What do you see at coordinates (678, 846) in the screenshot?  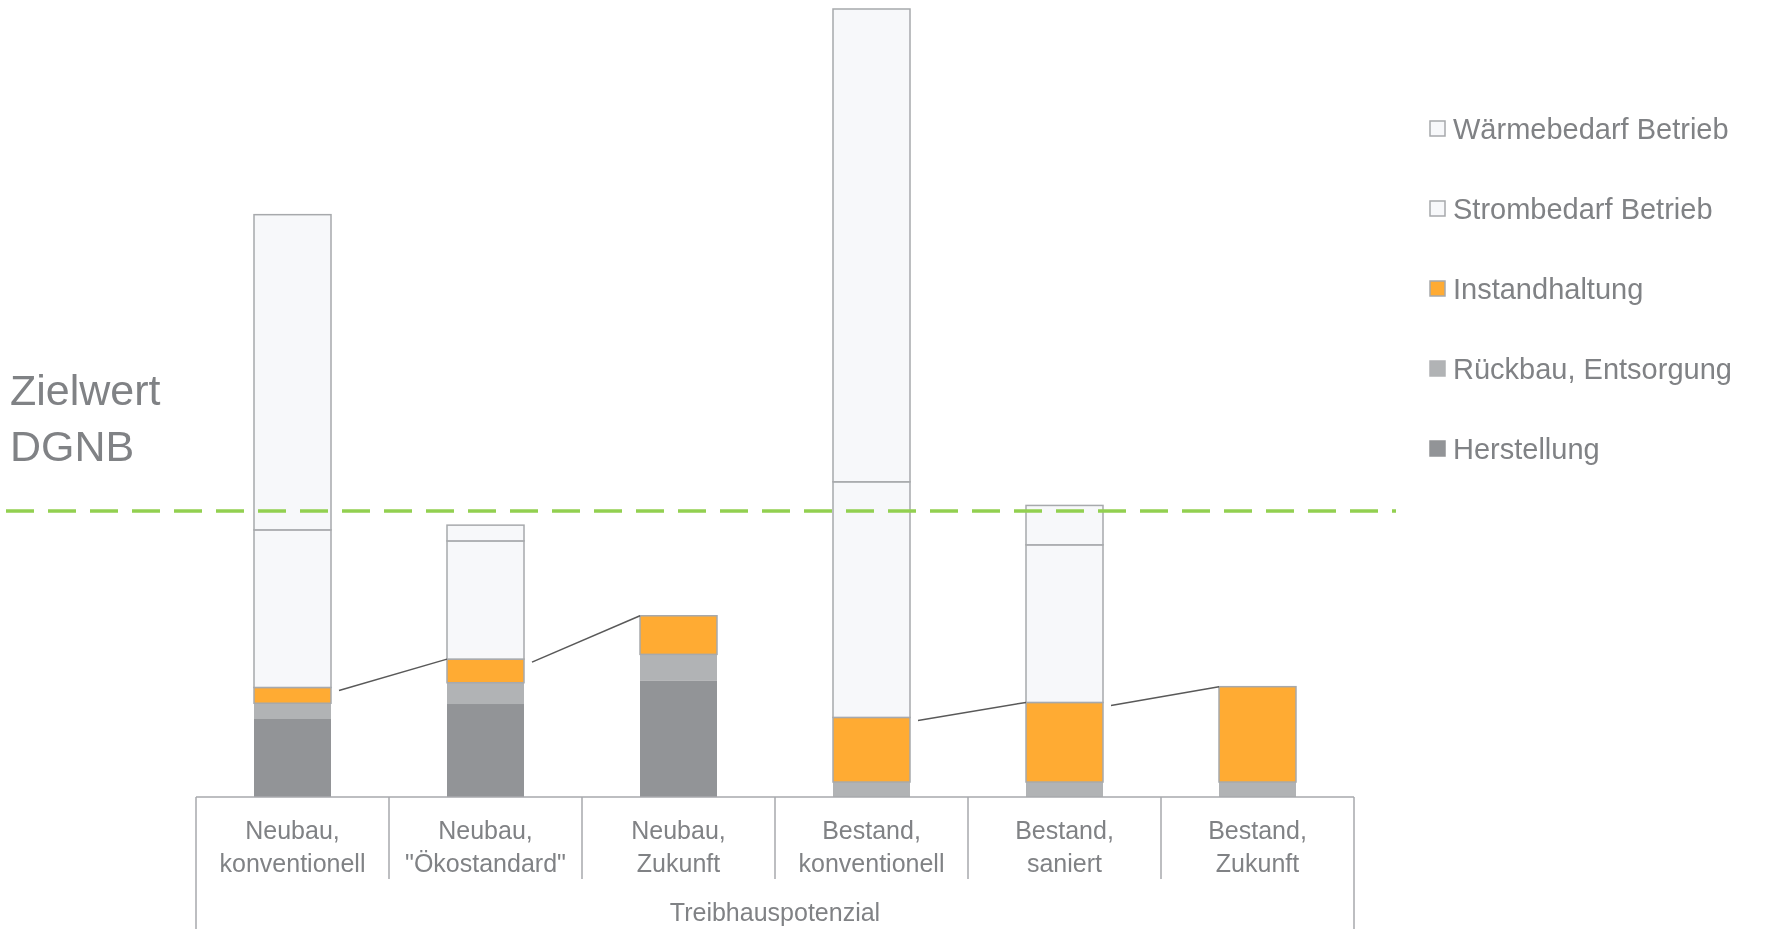 I see `x-tick-label: Neubau, Zukunft` at bounding box center [678, 846].